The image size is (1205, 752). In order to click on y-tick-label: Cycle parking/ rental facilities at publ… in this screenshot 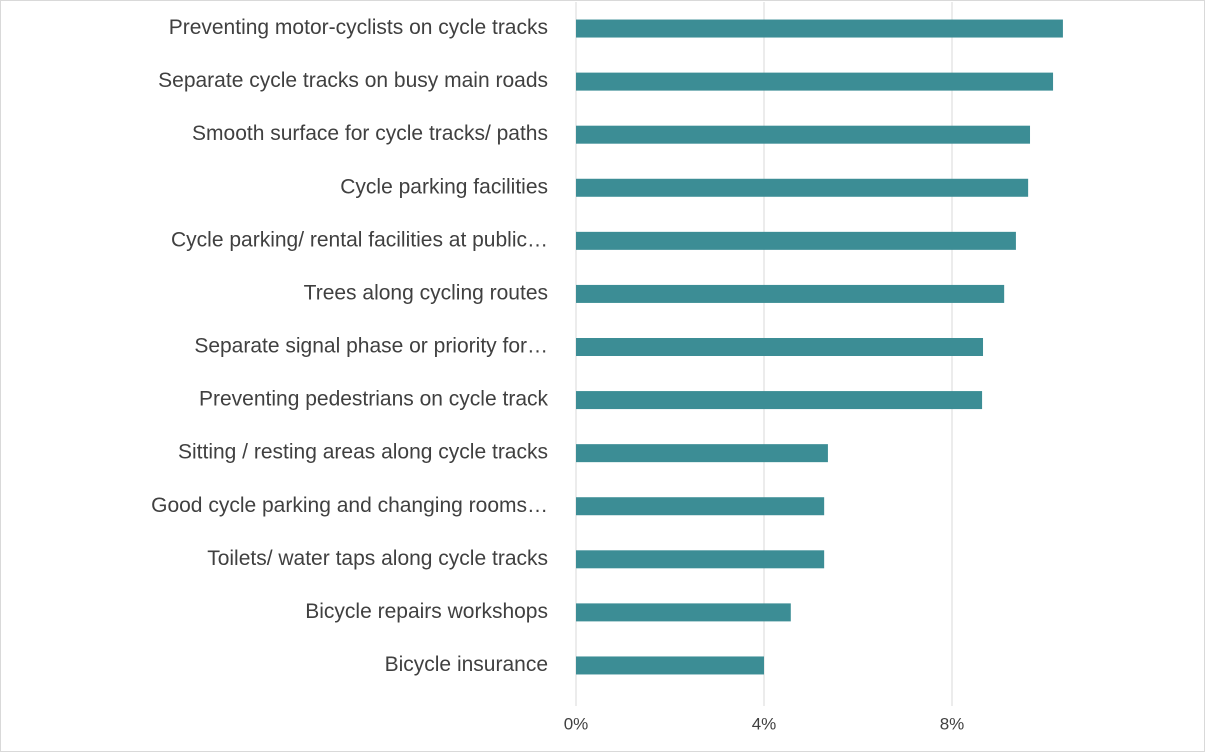, I will do `click(359, 239)`.